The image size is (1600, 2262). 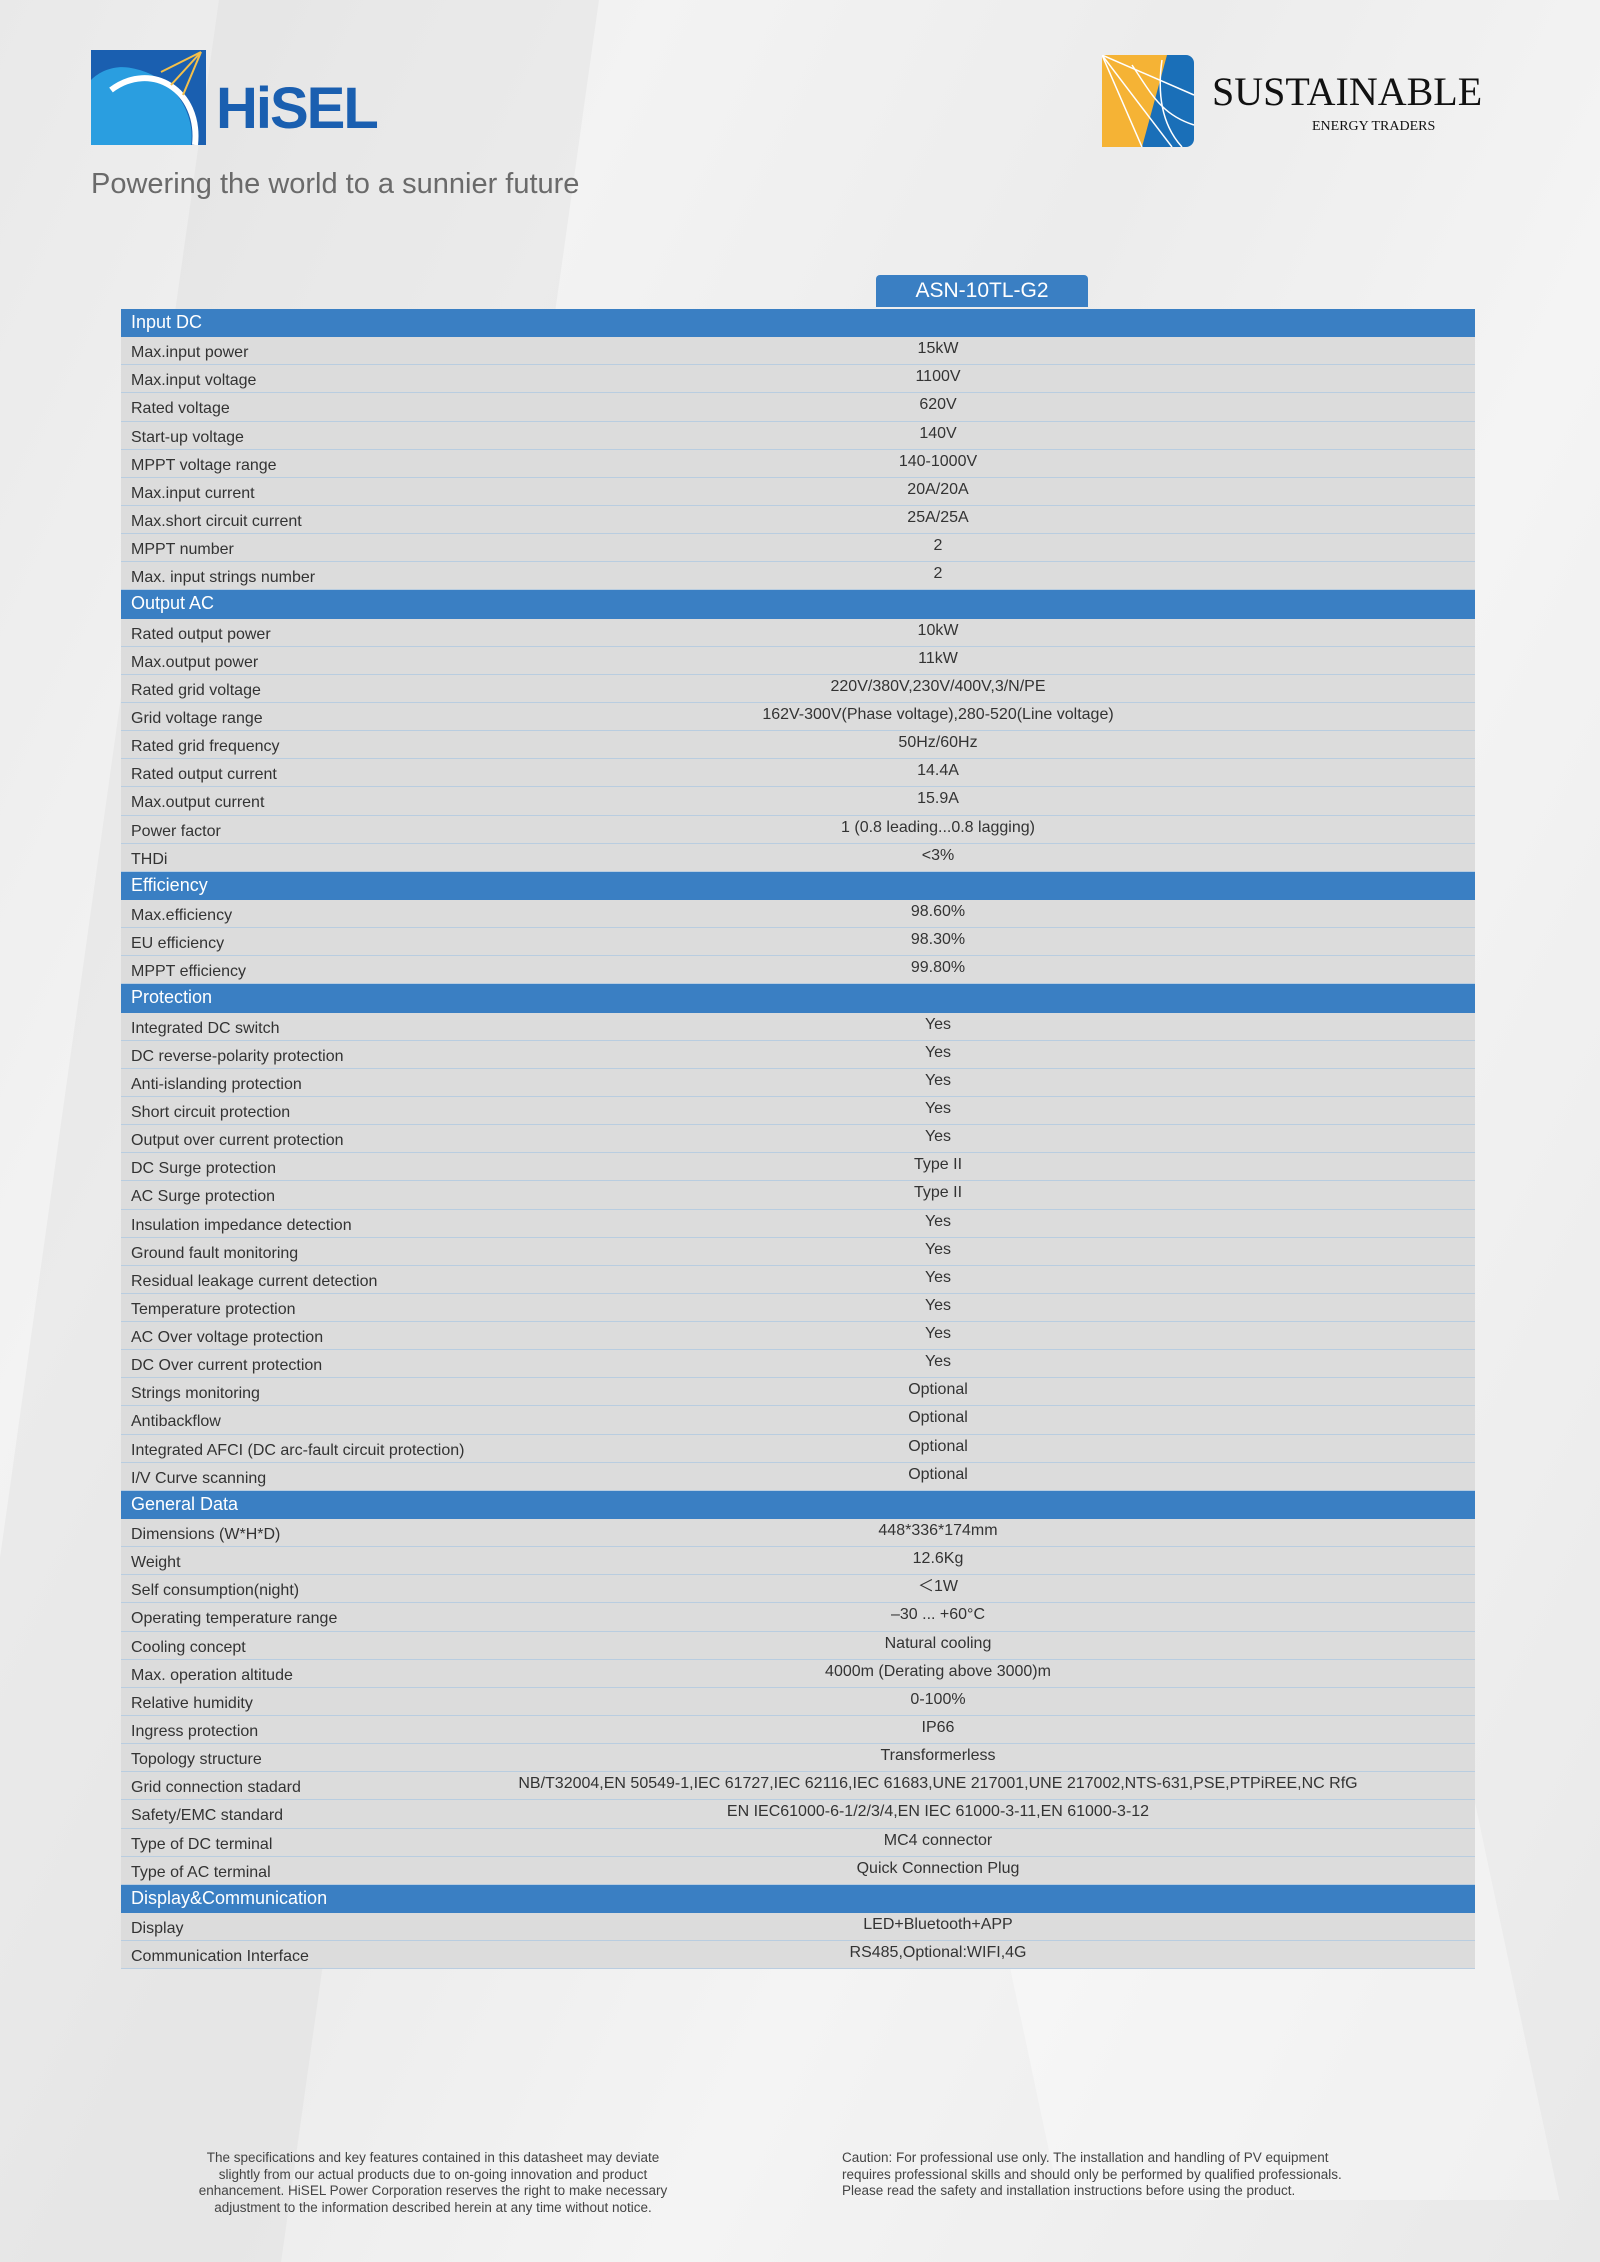 What do you see at coordinates (798, 435) in the screenshot?
I see `spec-row: Start-up voltage 140V` at bounding box center [798, 435].